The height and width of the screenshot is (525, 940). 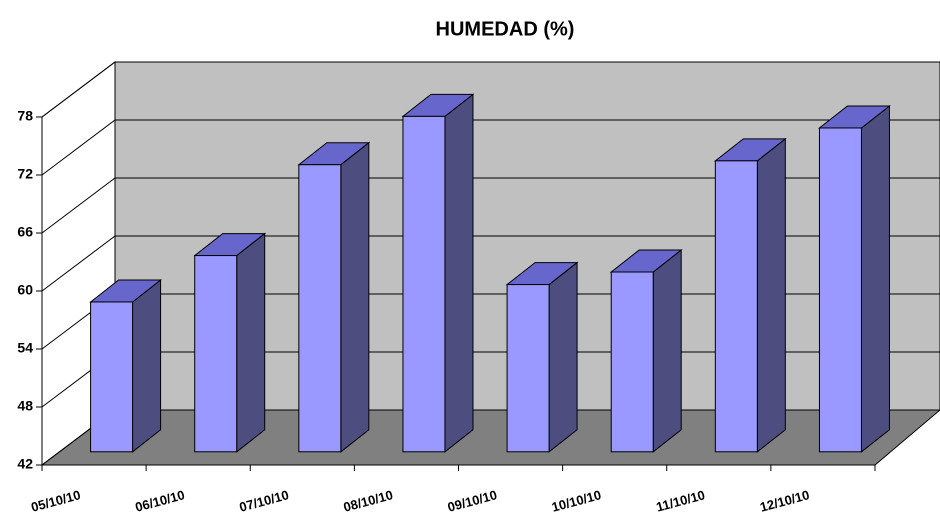 I want to click on y-tick-label: 66, so click(x=25, y=232).